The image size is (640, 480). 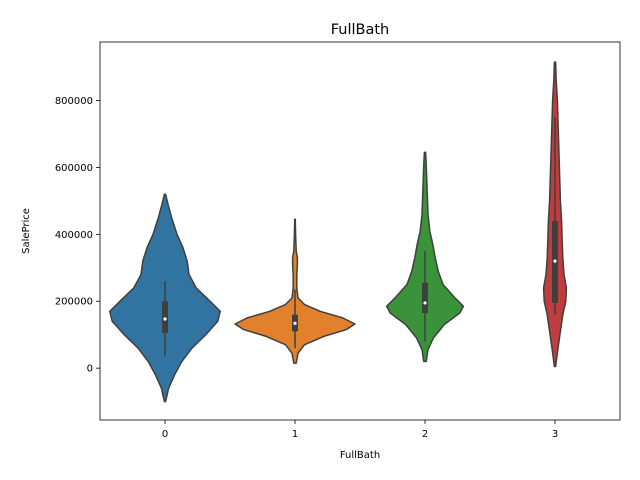 What do you see at coordinates (295, 434) in the screenshot?
I see `x-tick-label: 1` at bounding box center [295, 434].